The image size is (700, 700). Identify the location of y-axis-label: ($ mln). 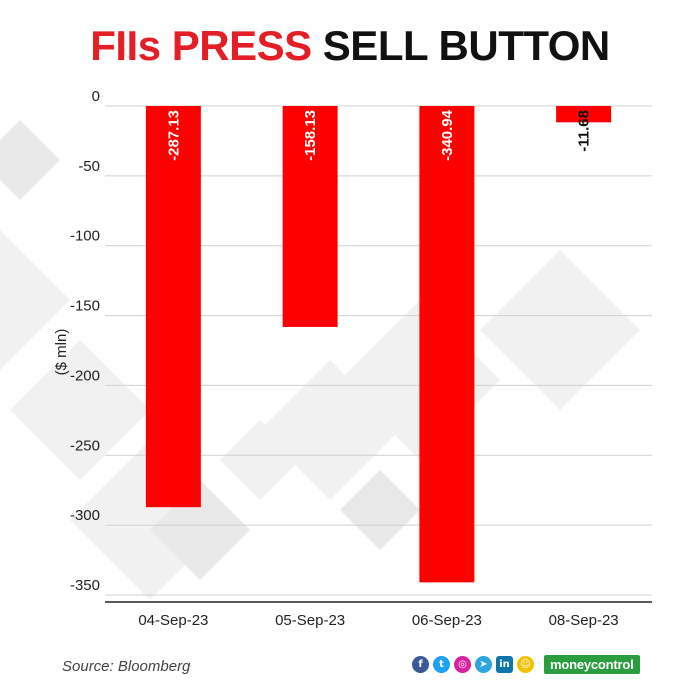
(61, 352).